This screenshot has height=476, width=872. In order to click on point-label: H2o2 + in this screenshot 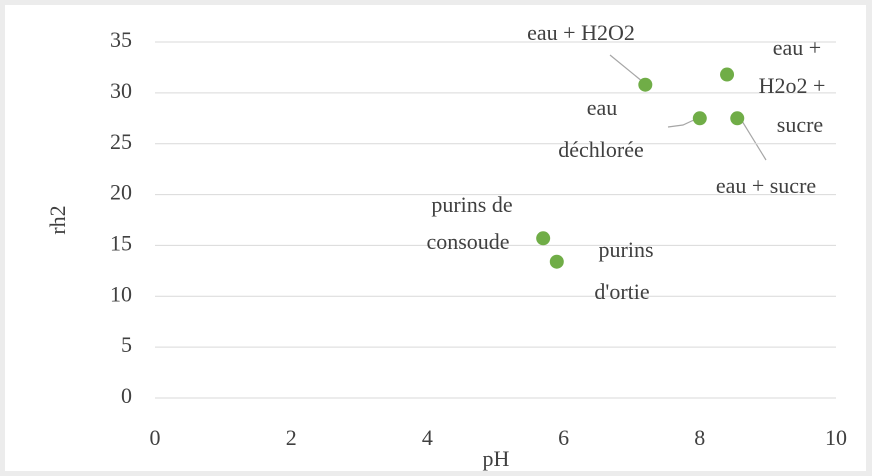, I will do `click(792, 85)`.